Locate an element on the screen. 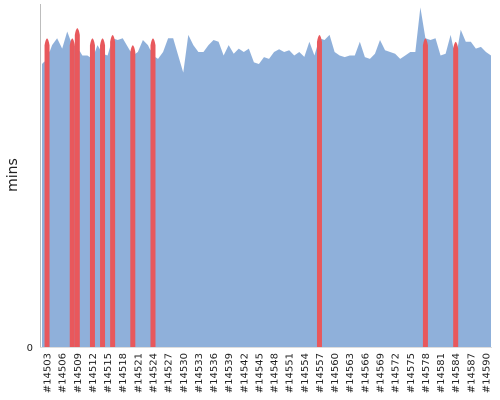  x-tick-label: #14515 is located at coordinates (108, 373).